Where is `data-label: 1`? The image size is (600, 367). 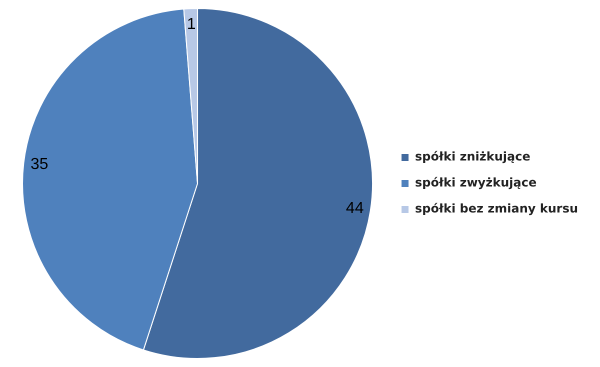 data-label: 1 is located at coordinates (191, 24).